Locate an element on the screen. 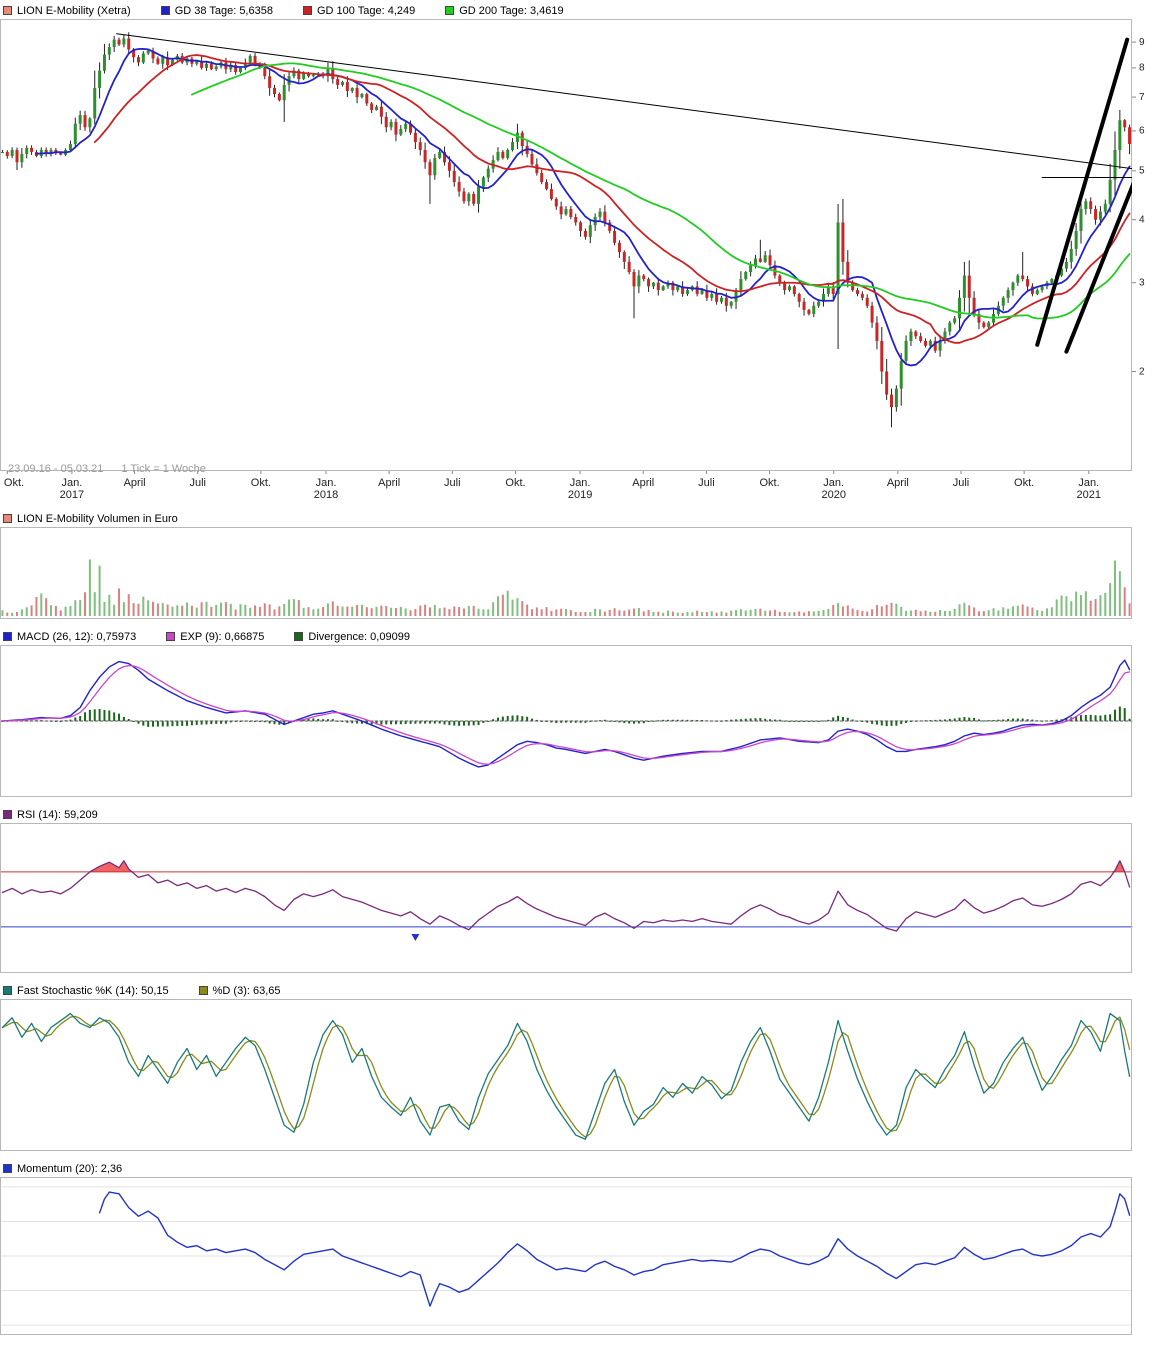  legend-momentum: Momentum (20): 2,36 is located at coordinates (62, 1169).